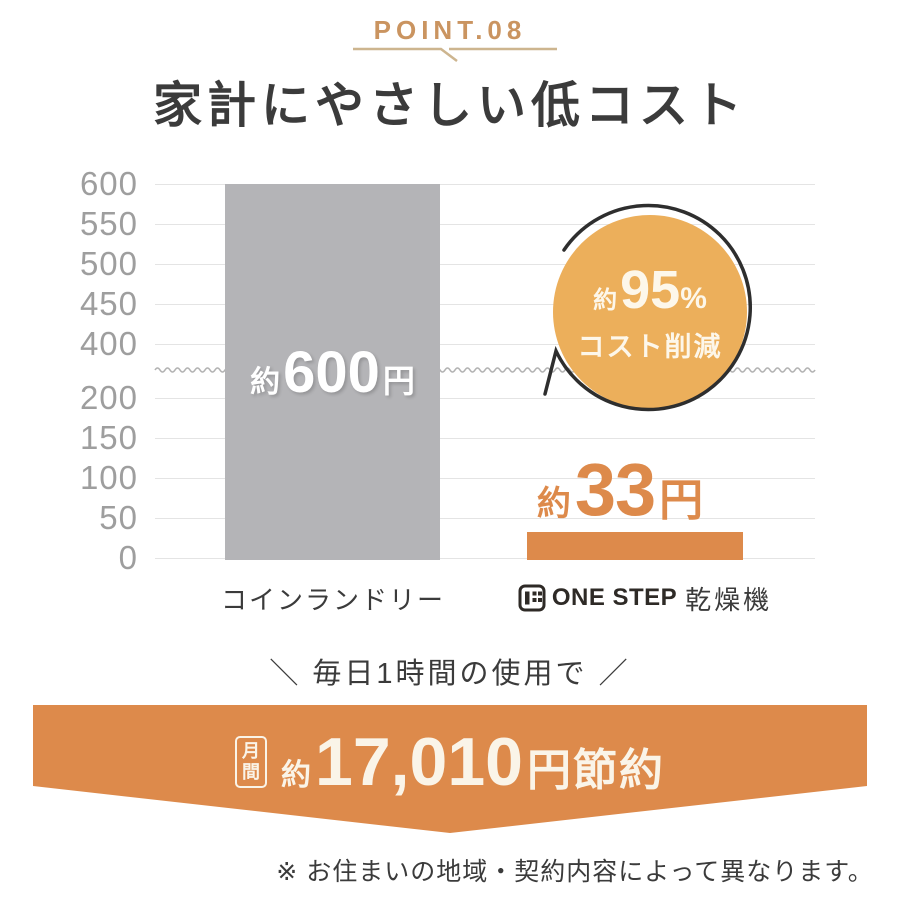 Image resolution: width=900 pixels, height=900 pixels. I want to click on savings-amount-line: 約 17,010 円節約, so click(473, 762).